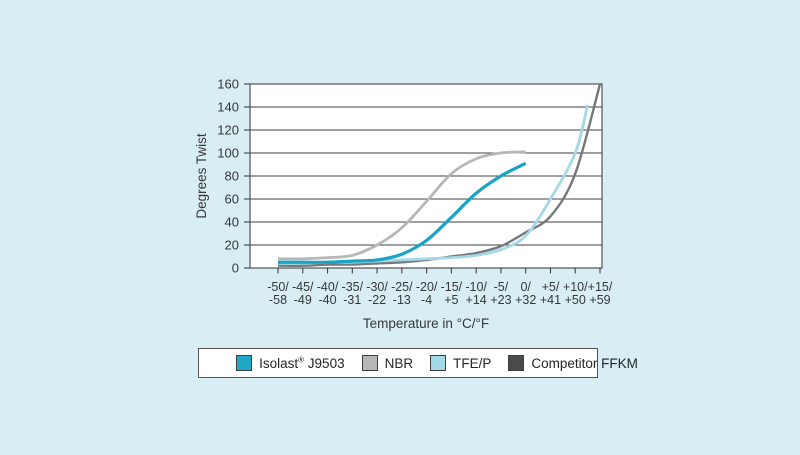 The width and height of the screenshot is (800, 455). What do you see at coordinates (278, 300) in the screenshot?
I see `x-tick-label-fahrenheit: -58` at bounding box center [278, 300].